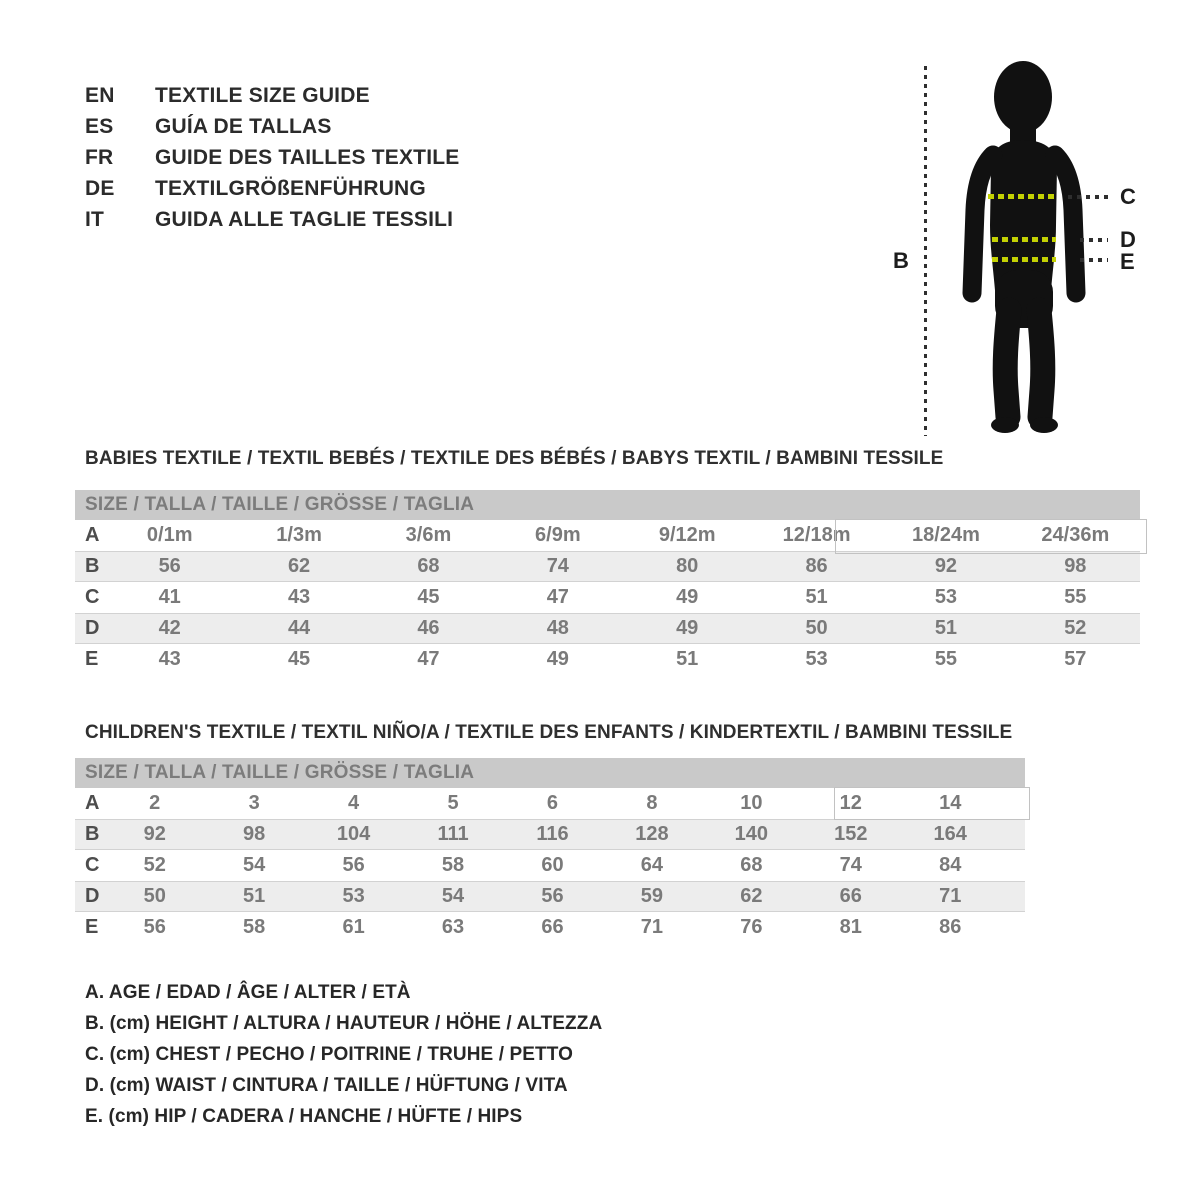 The image size is (1200, 1200). Describe the element at coordinates (565, 834) in the screenshot. I see `row-cells: 92 98 104 111 116 128 140 152 164` at that location.